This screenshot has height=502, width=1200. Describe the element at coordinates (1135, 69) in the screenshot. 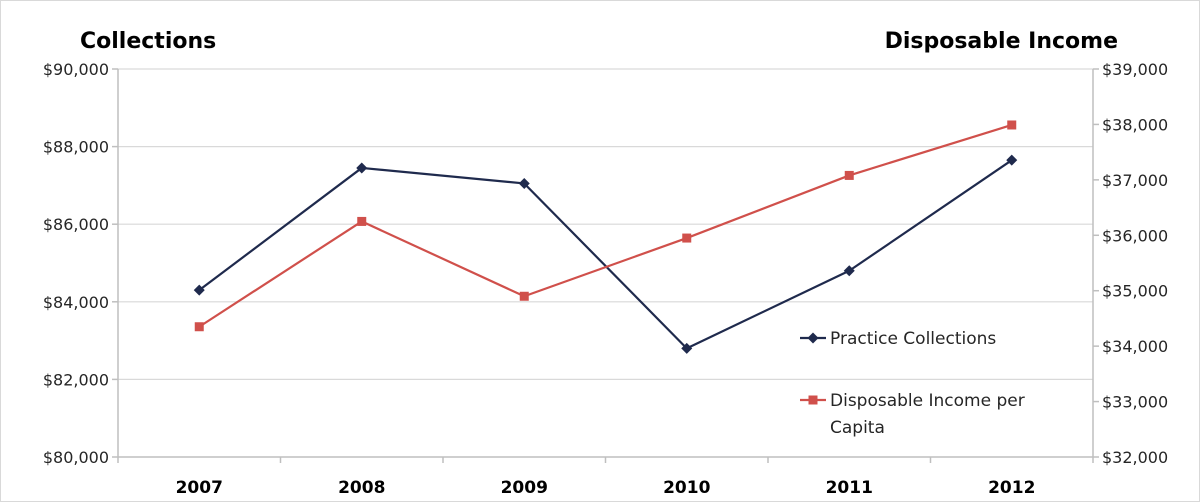

I see `right-tick-label: $39,000` at that location.